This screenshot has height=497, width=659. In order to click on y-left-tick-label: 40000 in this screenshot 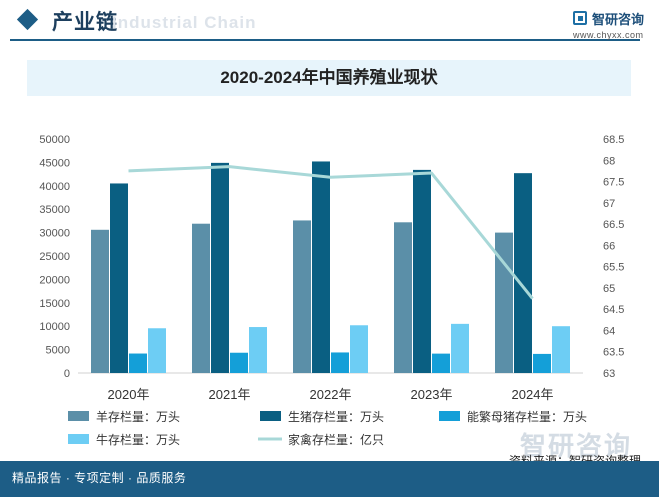, I will do `click(54, 187)`.